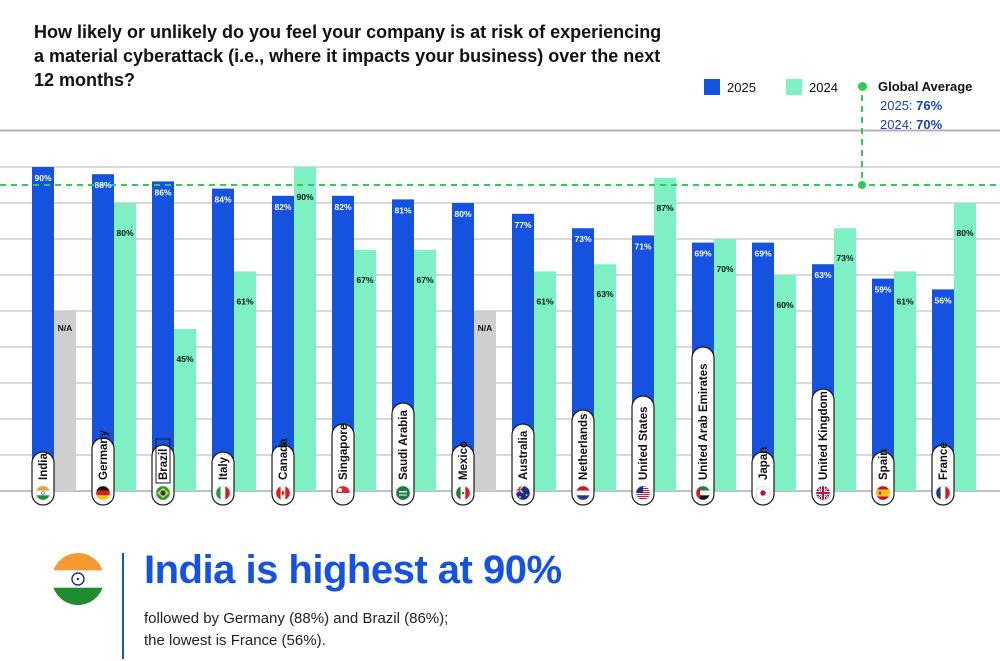 Image resolution: width=1000 pixels, height=661 pixels. What do you see at coordinates (402, 210) in the screenshot?
I see `data-label-2025: 81%` at bounding box center [402, 210].